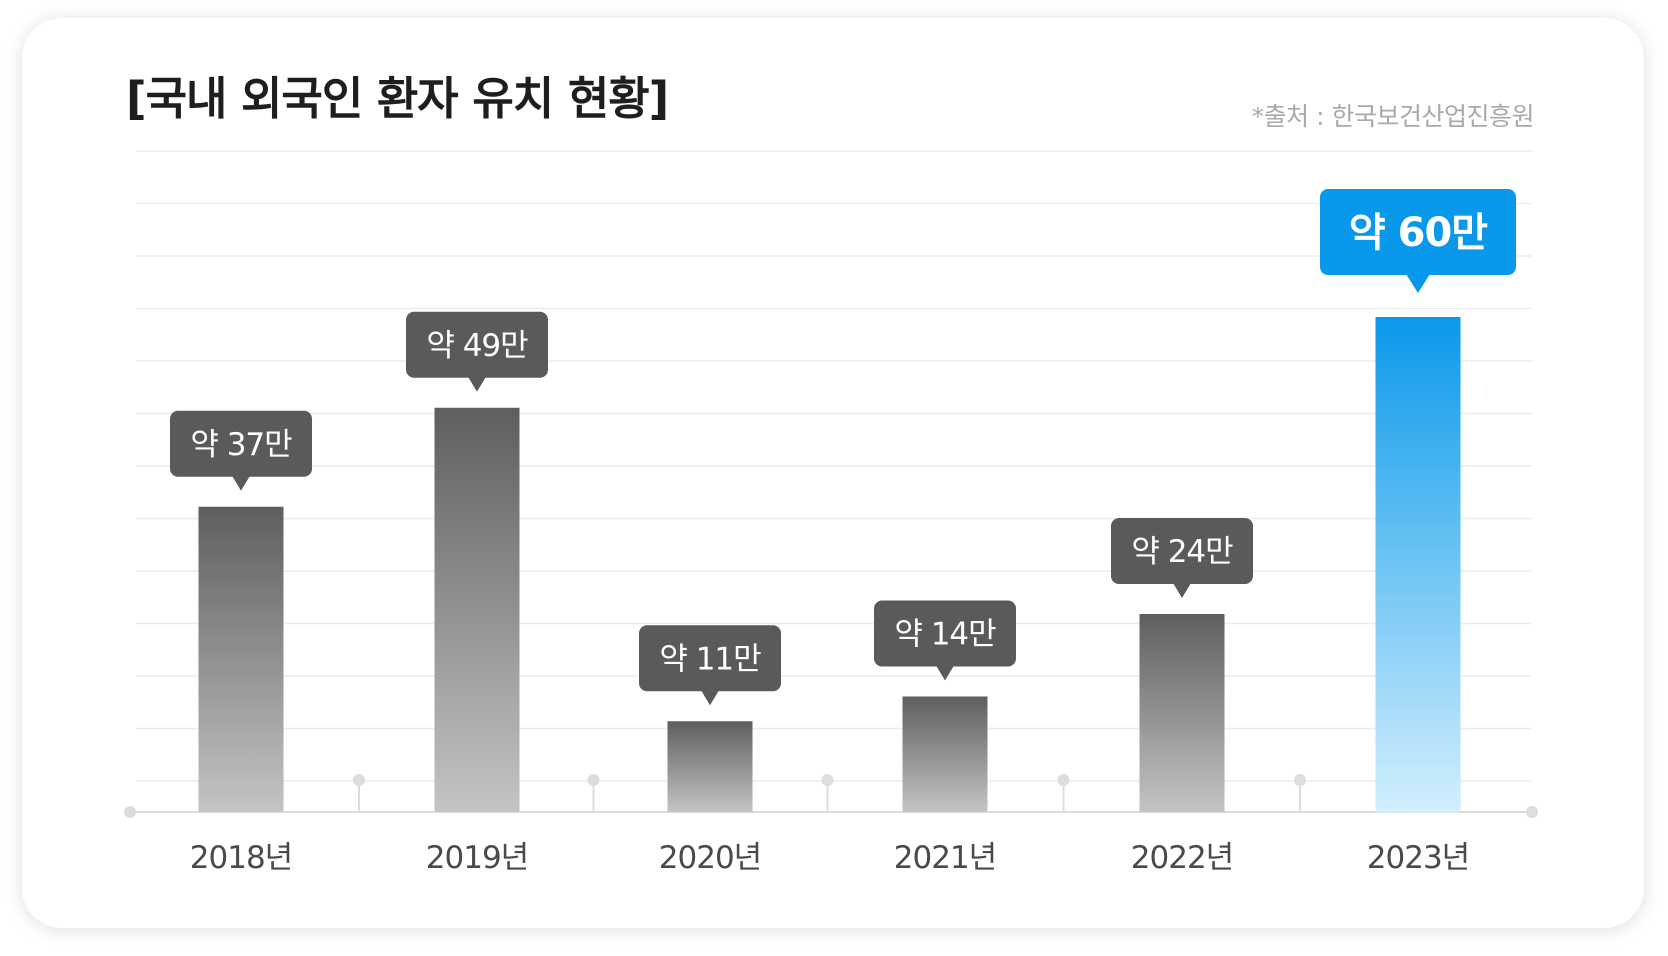 This screenshot has width=1668, height=956. Describe the element at coordinates (477, 609) in the screenshot. I see `bar-2019년` at that location.